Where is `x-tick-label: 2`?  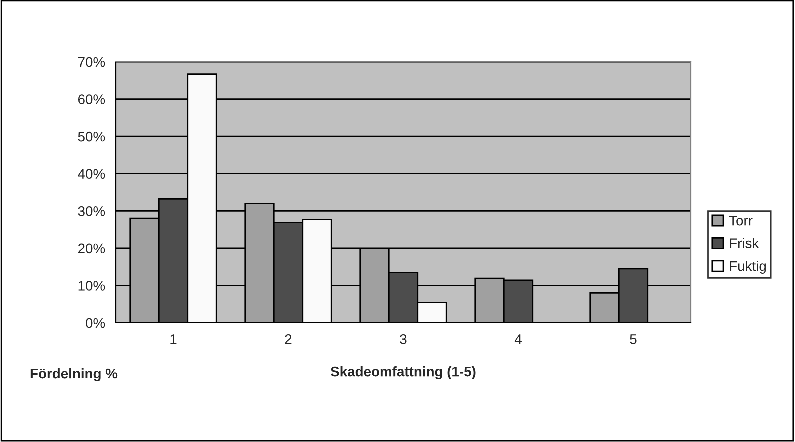
x-tick-label: 2 is located at coordinates (288, 339).